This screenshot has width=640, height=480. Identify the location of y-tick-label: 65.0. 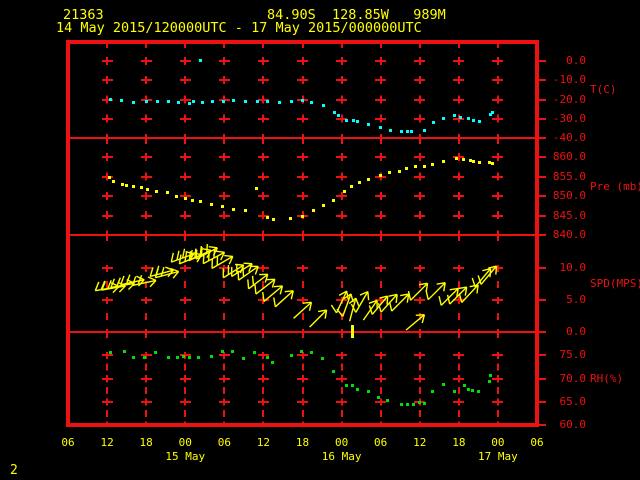
(573, 401).